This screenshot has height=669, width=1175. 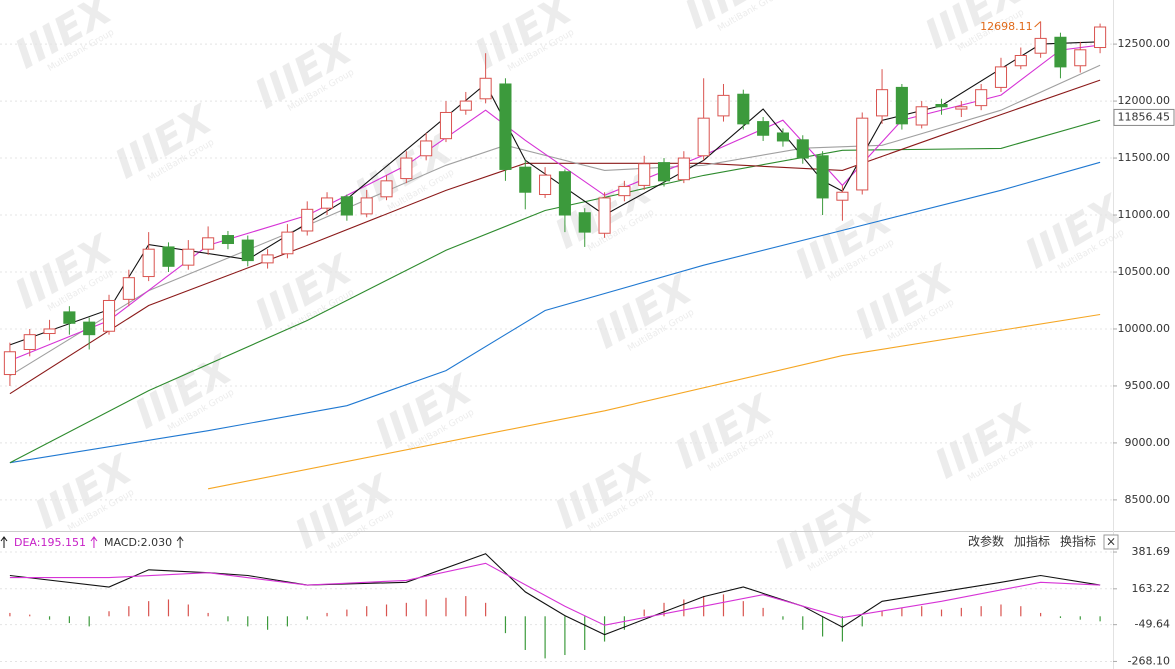 I want to click on last-price-box, so click(x=1144, y=117).